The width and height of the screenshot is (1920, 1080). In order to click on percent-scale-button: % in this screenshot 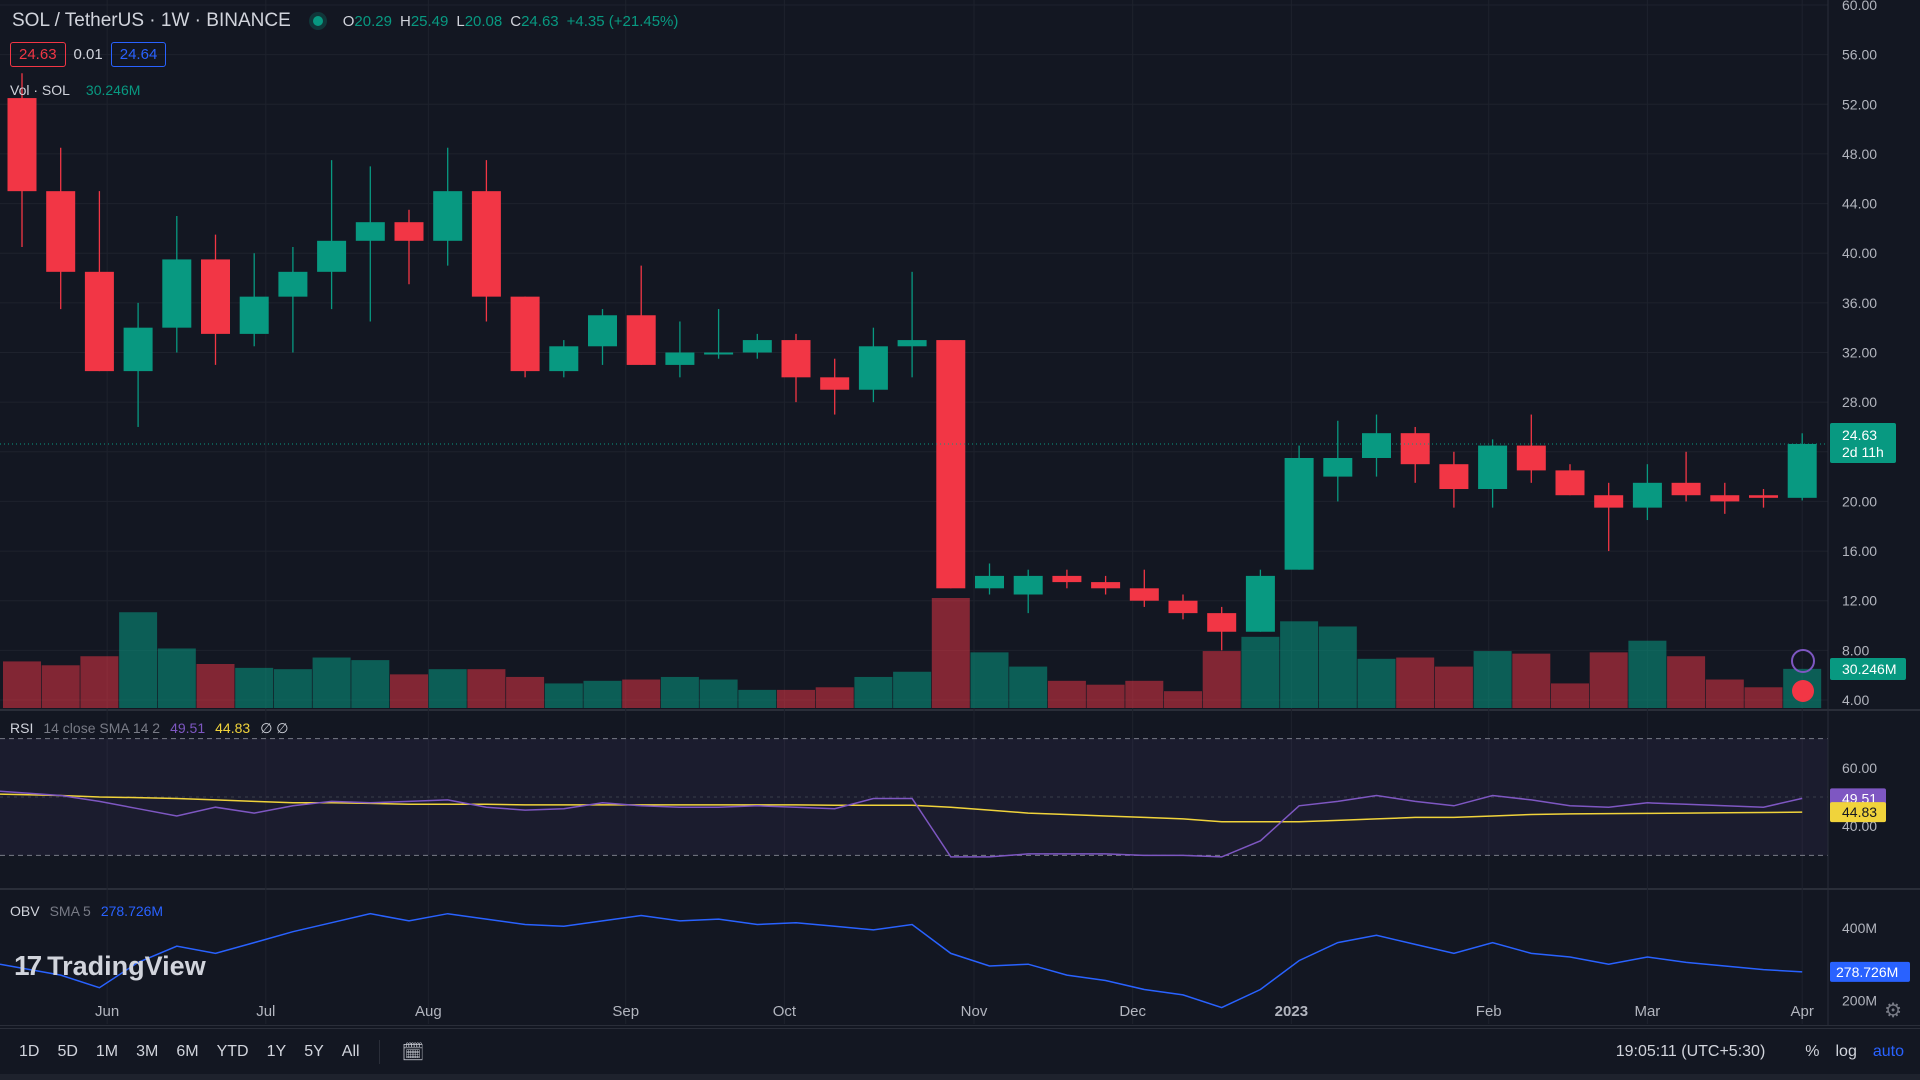, I will do `click(1812, 1051)`.